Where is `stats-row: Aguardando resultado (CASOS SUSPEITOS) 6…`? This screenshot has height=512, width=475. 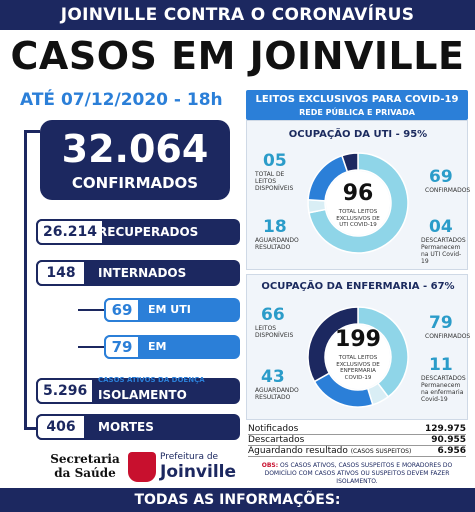
stats-row: Aguardando resultado (CASOS SUSPEITOS) 6… is located at coordinates (357, 451).